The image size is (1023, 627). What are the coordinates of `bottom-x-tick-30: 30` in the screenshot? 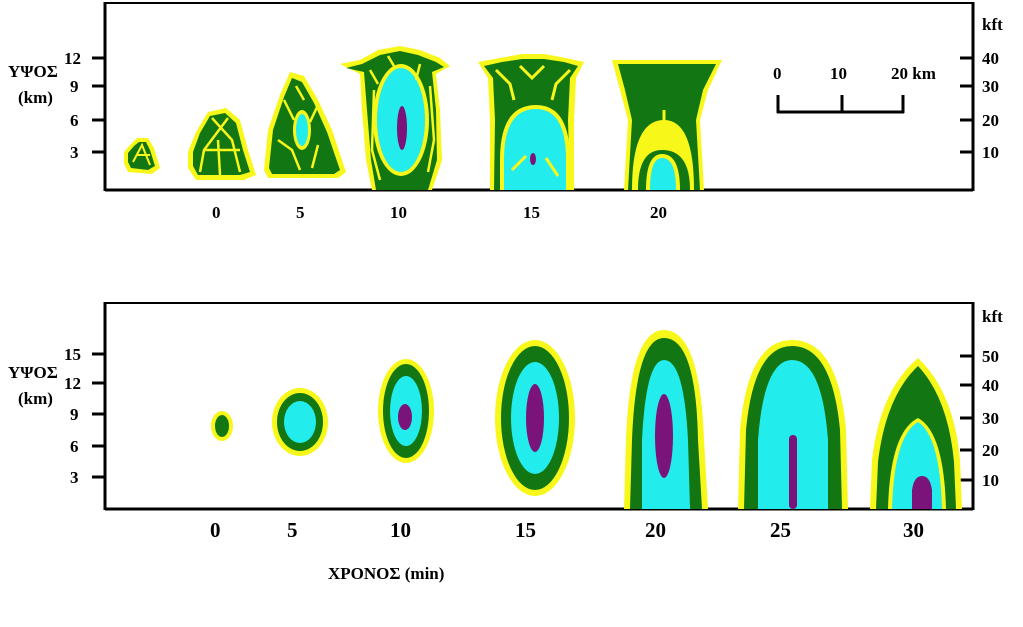 It's located at (913, 530).